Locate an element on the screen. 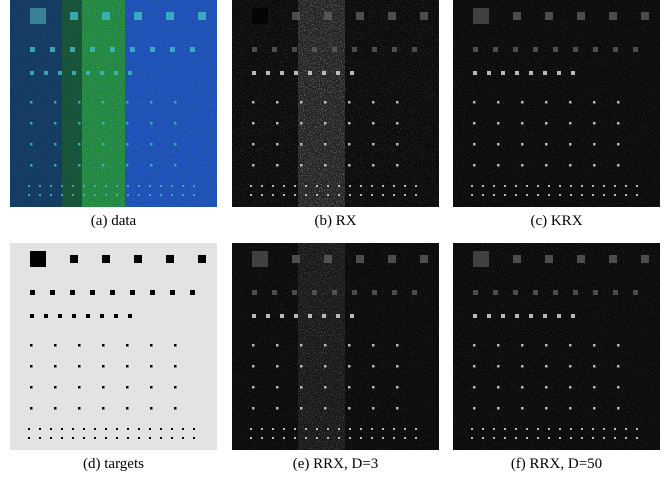  noise is located at coordinates (321, 346).